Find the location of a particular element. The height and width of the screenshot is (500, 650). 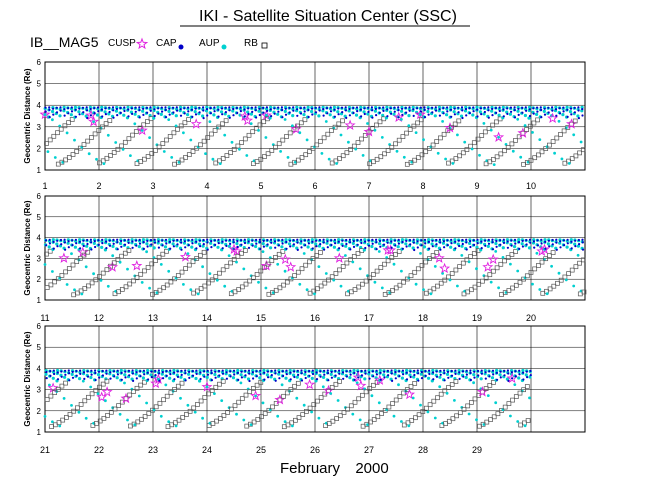

day-label: 23 is located at coordinates (153, 450).